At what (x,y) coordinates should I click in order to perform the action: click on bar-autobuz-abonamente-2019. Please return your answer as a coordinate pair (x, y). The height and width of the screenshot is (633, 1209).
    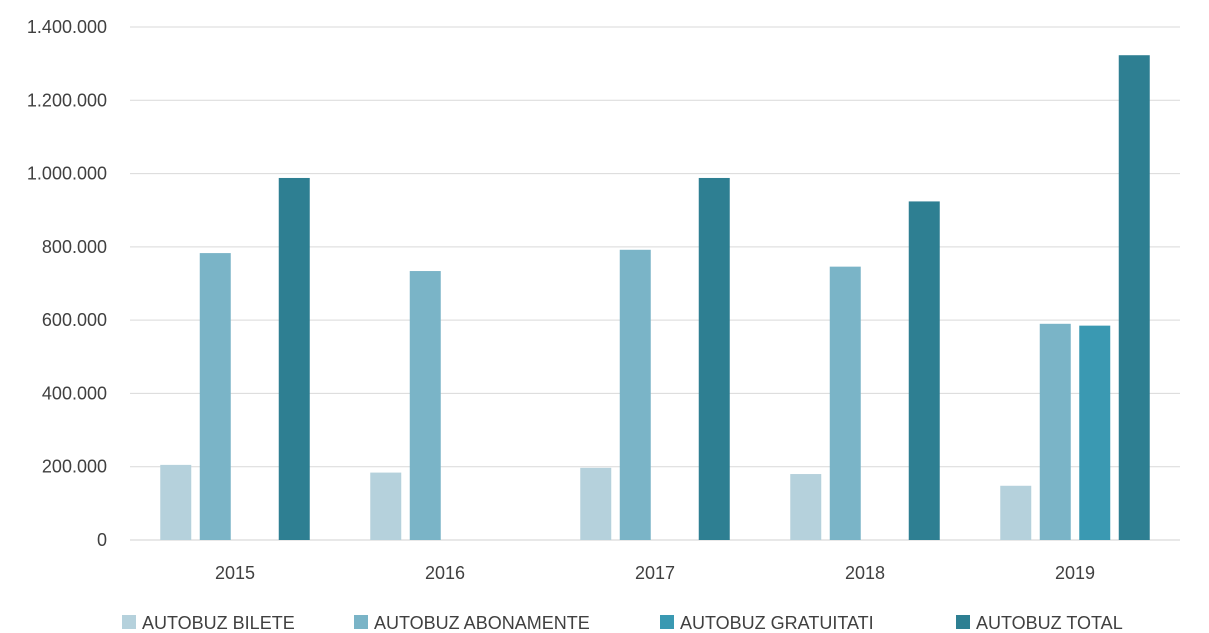
    Looking at the image, I should click on (1055, 431).